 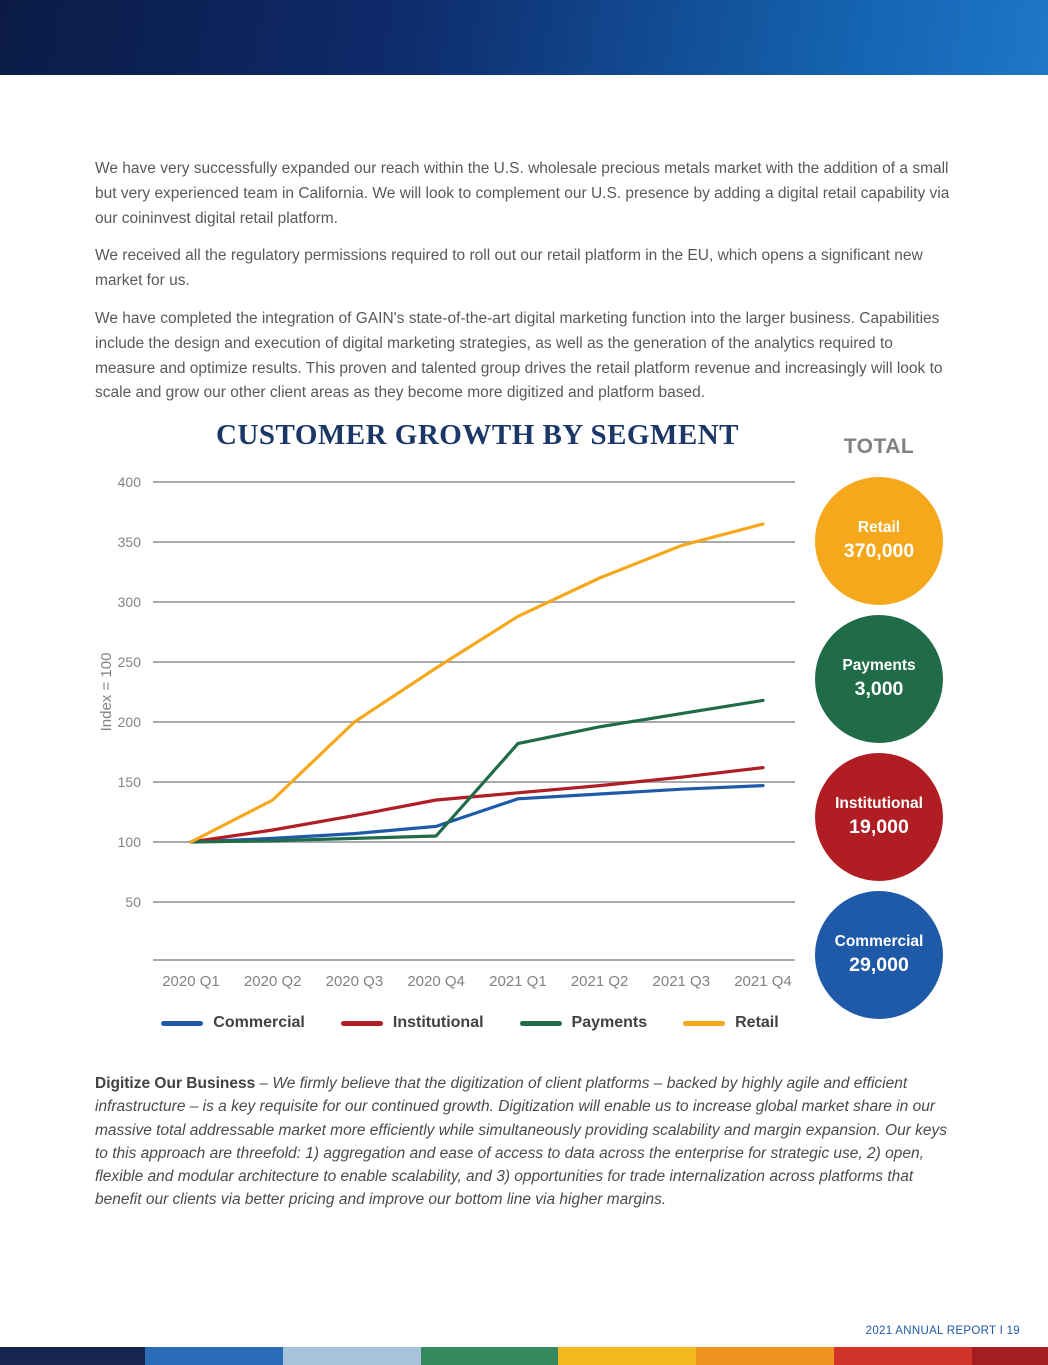 What do you see at coordinates (133, 902) in the screenshot?
I see `svg-text: 50` at bounding box center [133, 902].